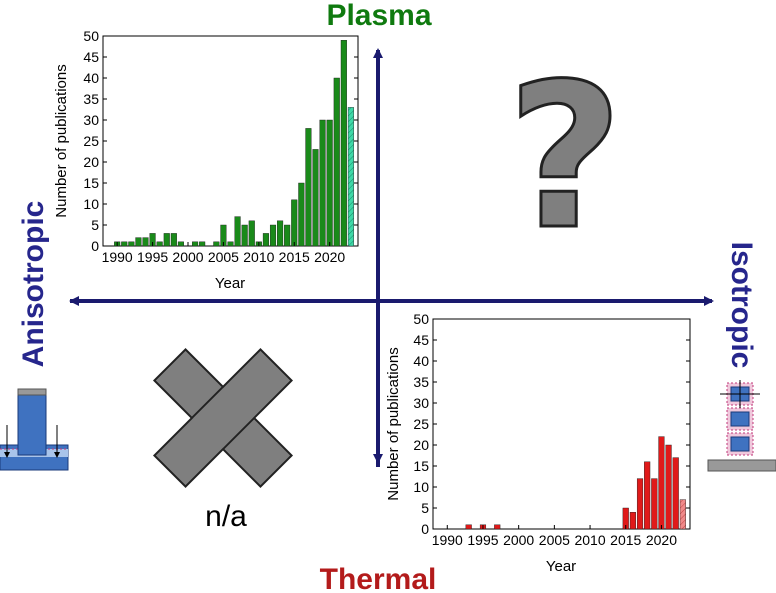  What do you see at coordinates (152, 257) in the screenshot?
I see `plasma-xtick-label: 1995` at bounding box center [152, 257].